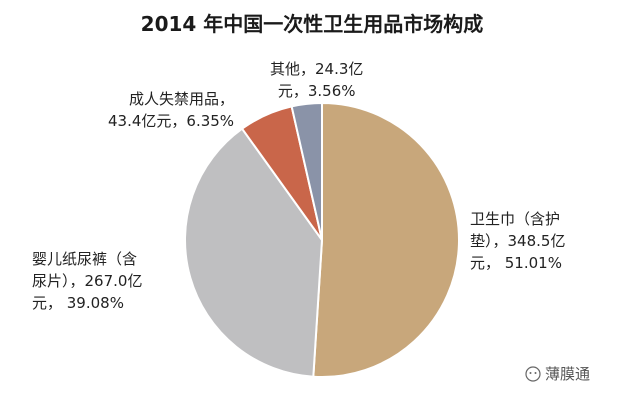 This screenshot has height=402, width=624. Describe the element at coordinates (312, 24) in the screenshot. I see `chart-title: 2014 年中国一次性卫生用品市场构成` at that location.